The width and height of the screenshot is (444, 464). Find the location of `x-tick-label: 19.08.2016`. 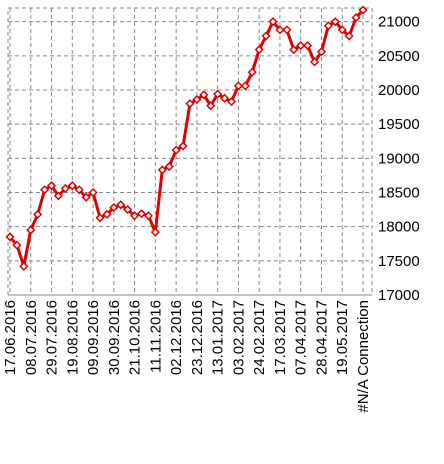

x-tick-label: 19.08.2016 is located at coordinates (72, 337).